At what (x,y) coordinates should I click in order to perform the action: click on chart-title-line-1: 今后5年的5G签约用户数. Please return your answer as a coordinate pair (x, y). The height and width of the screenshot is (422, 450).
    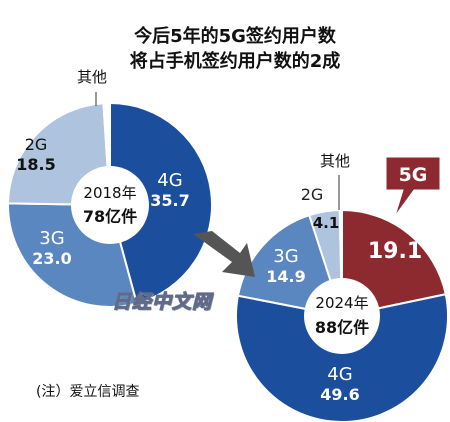
    Looking at the image, I should click on (235, 36).